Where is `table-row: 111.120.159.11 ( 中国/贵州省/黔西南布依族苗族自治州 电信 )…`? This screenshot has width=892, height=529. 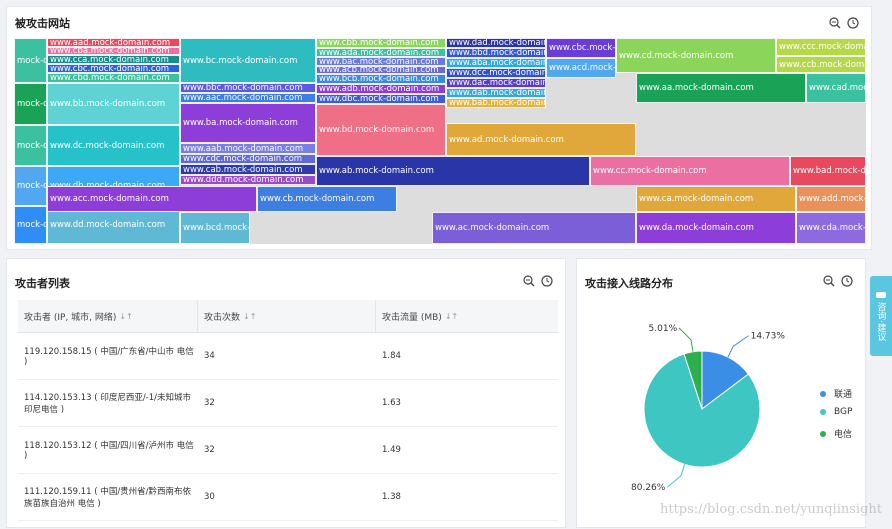
table-row: 111.120.159.11 ( 中国/贵州省/黔西南布依族苗族自治州 电信 )… is located at coordinates (288, 497).